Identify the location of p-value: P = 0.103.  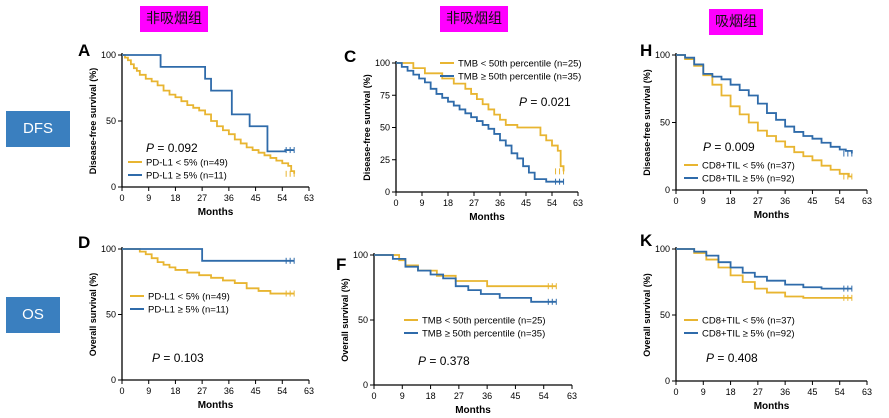
(178, 358).